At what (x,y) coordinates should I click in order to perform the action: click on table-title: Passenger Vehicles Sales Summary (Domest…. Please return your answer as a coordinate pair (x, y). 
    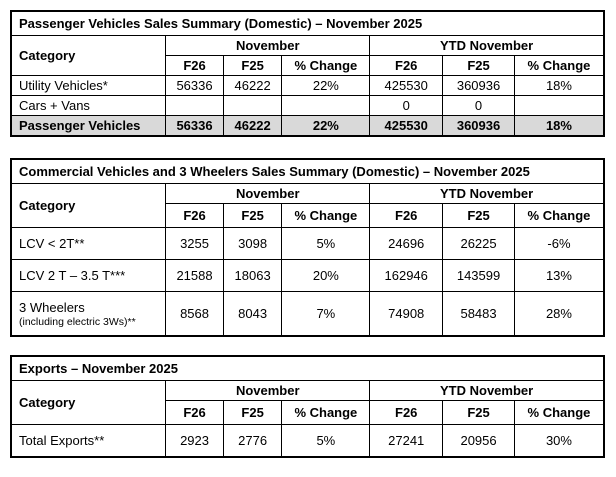
    Looking at the image, I should click on (307, 23).